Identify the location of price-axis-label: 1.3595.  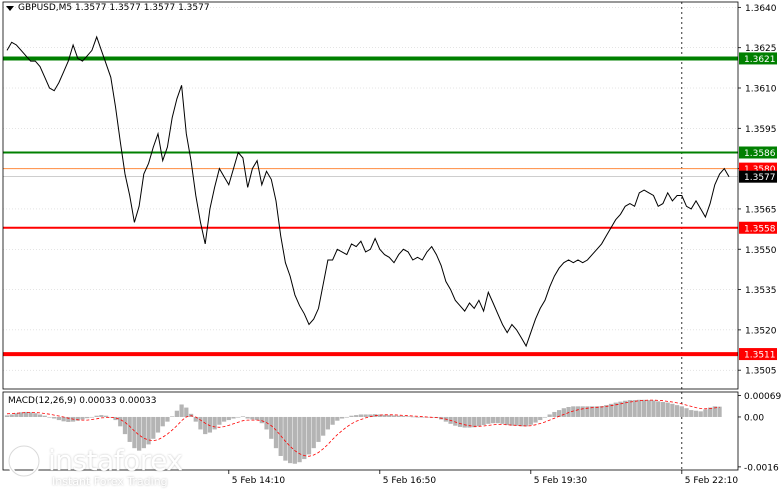
(761, 130).